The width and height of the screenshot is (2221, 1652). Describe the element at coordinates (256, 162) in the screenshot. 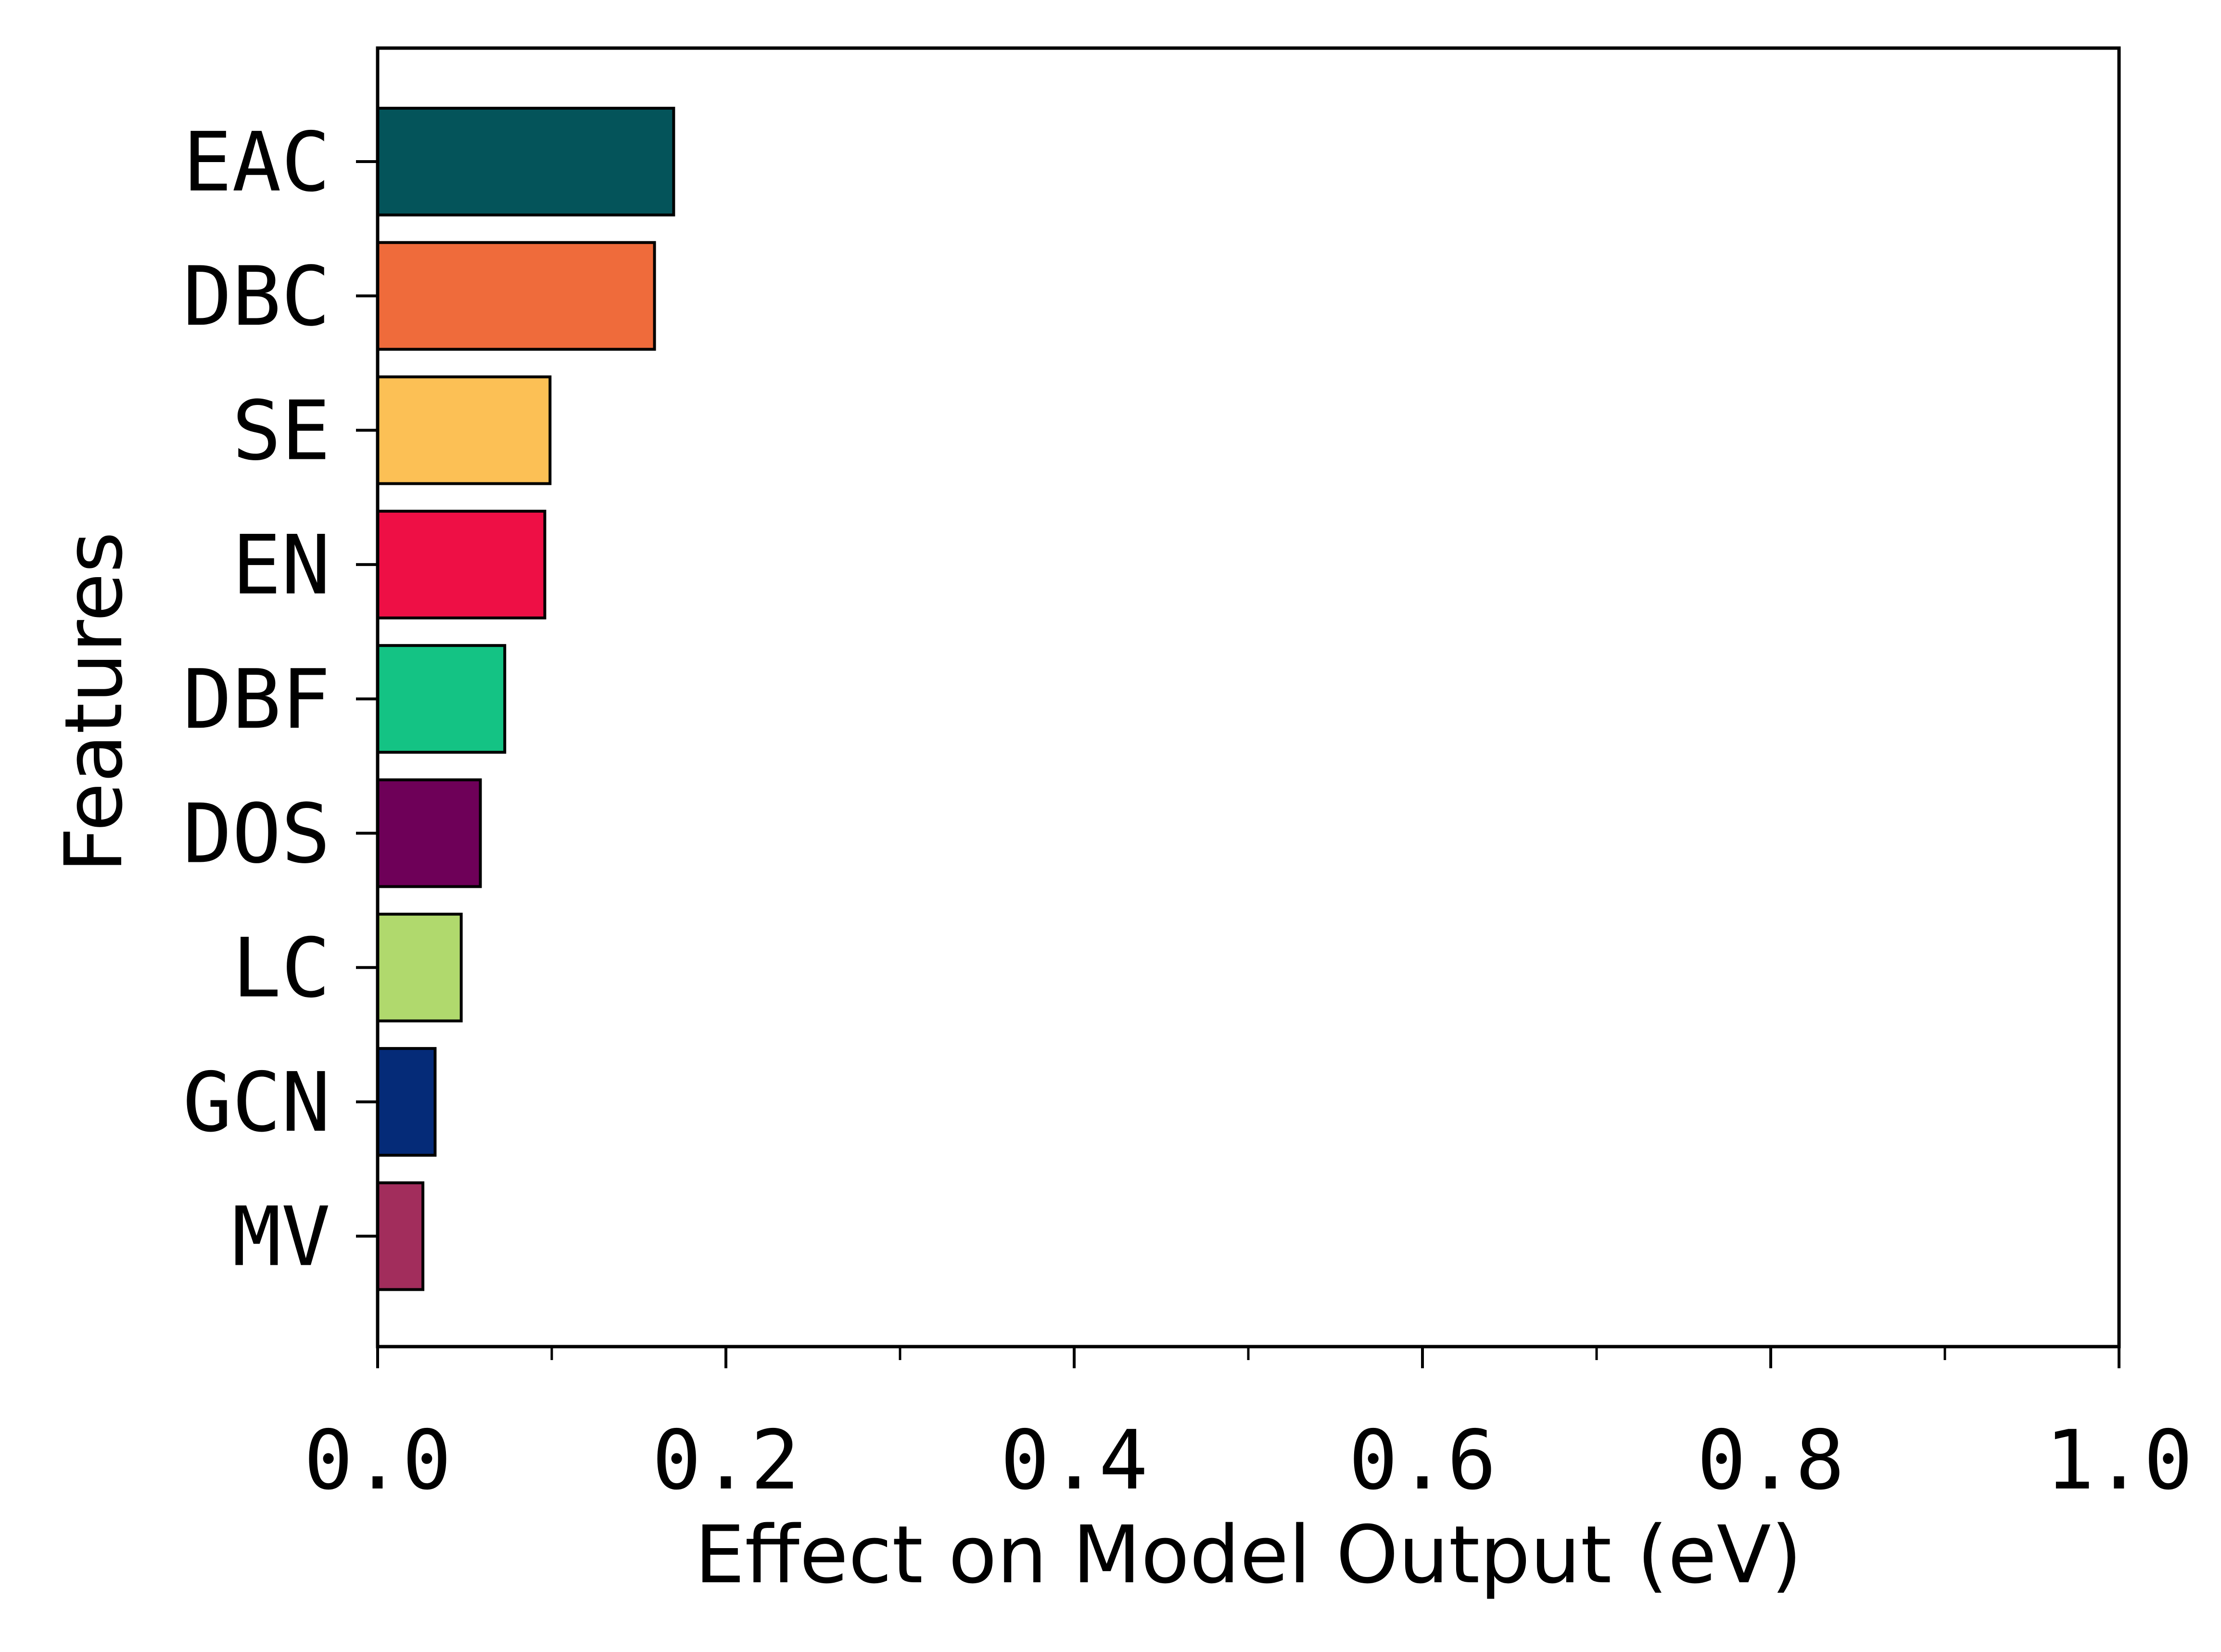

I see `y-tick-label-eac: EAC` at that location.